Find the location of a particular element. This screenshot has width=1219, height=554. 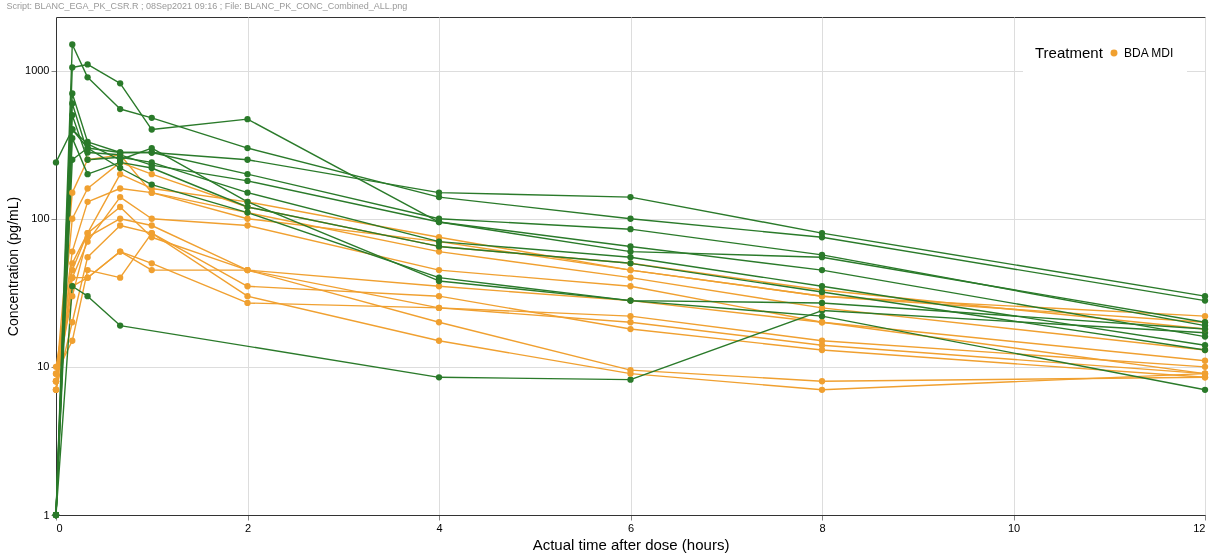

y-tick-label: 1 is located at coordinates (46, 514).